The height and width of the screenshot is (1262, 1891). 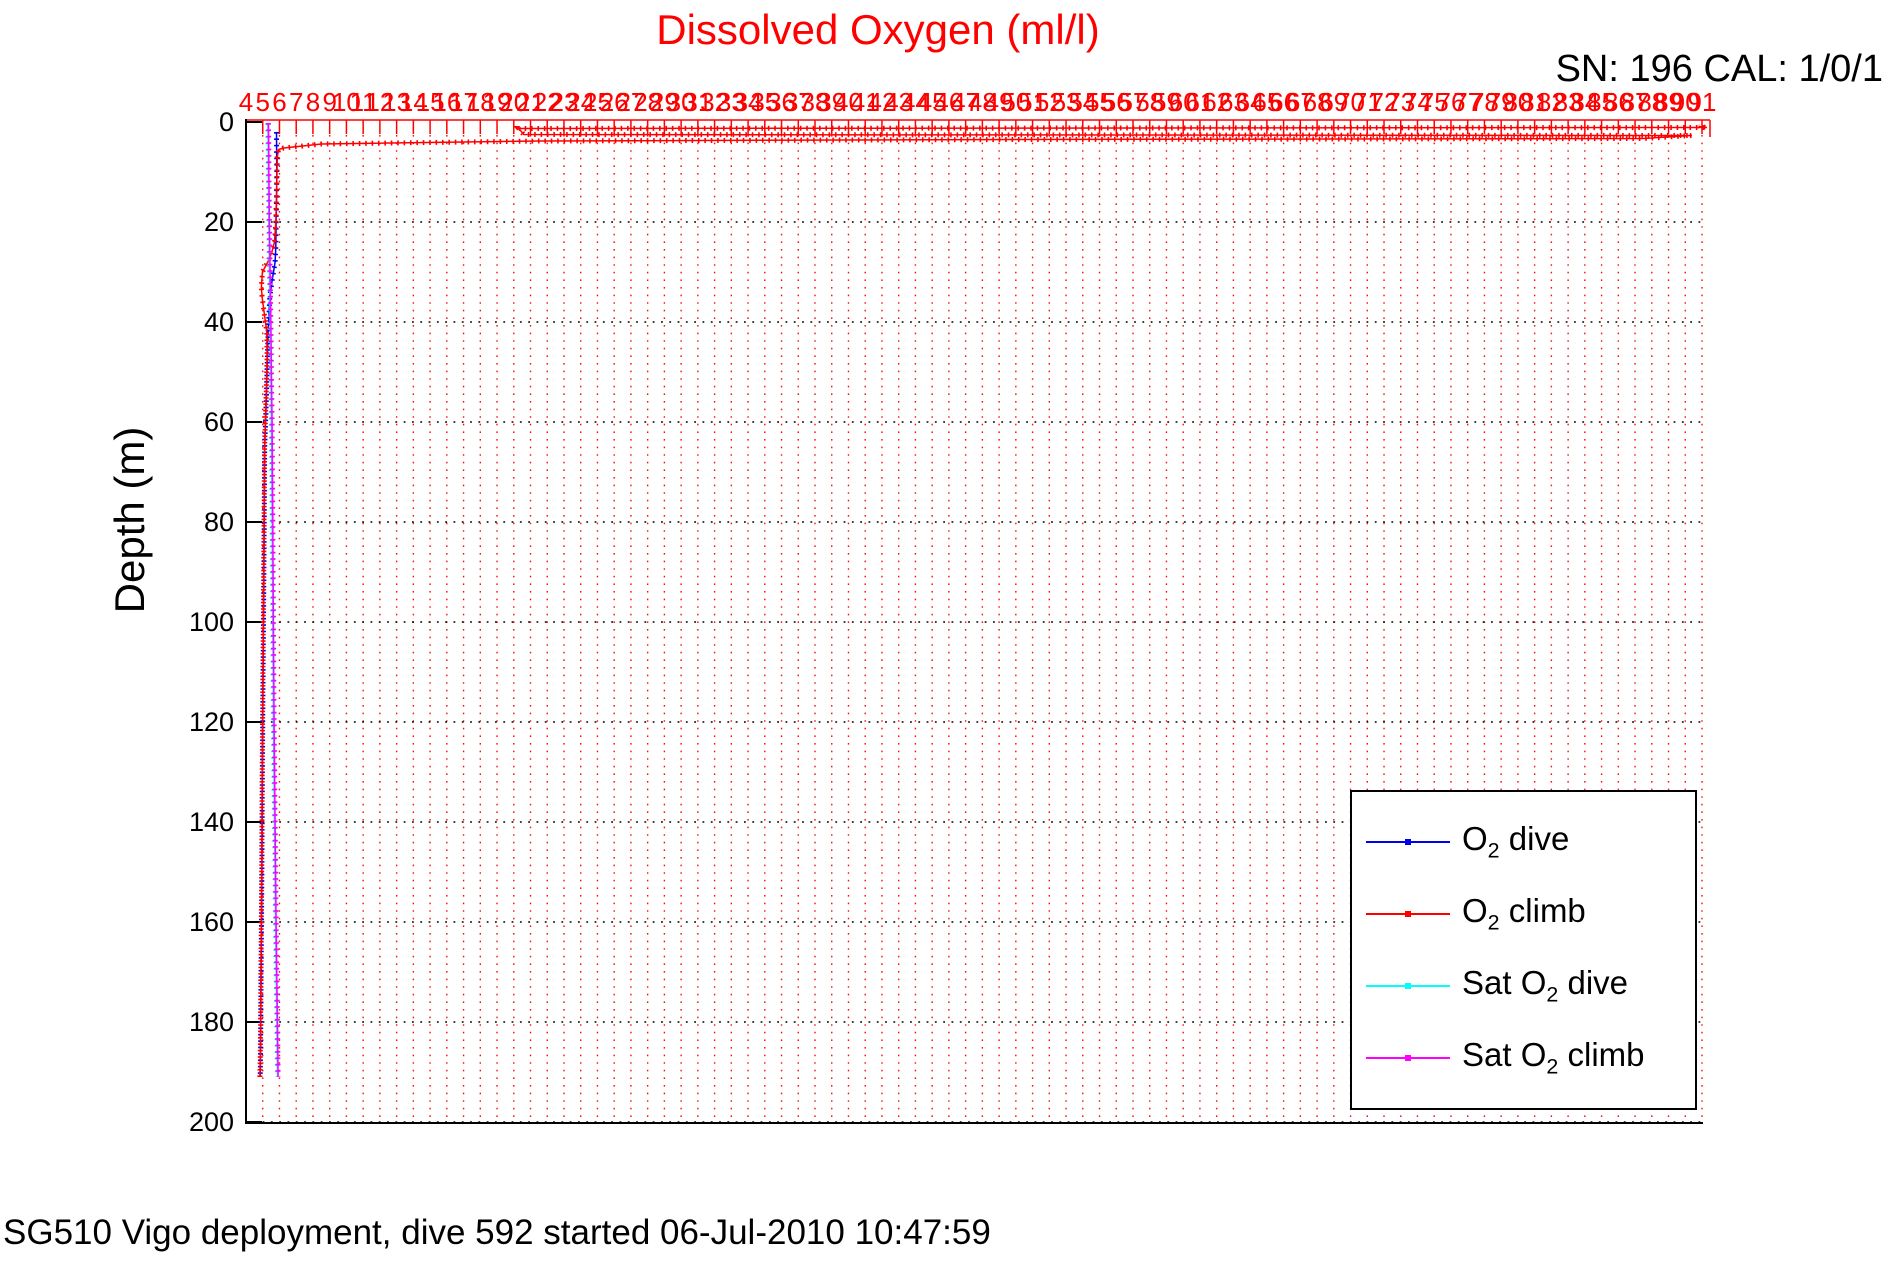 What do you see at coordinates (697, 102) in the screenshot?
I see `svg-text: 31` at bounding box center [697, 102].